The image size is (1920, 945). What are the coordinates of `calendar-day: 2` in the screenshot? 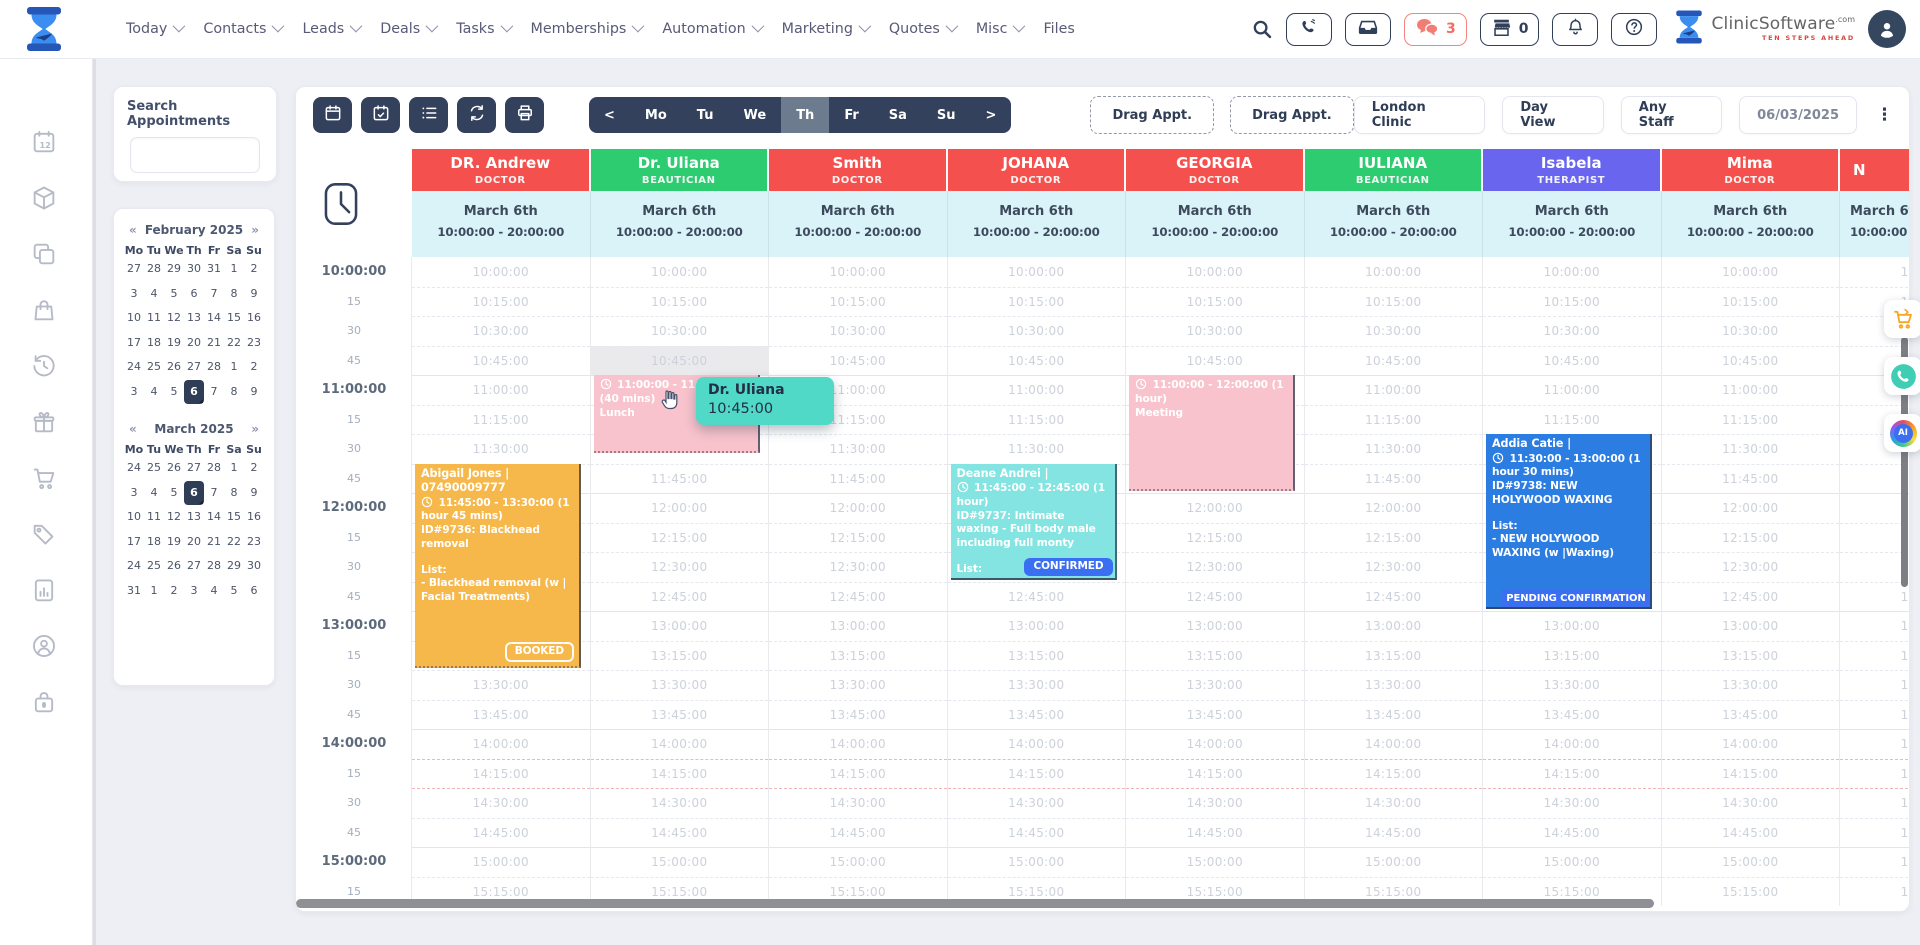 It's located at (254, 467).